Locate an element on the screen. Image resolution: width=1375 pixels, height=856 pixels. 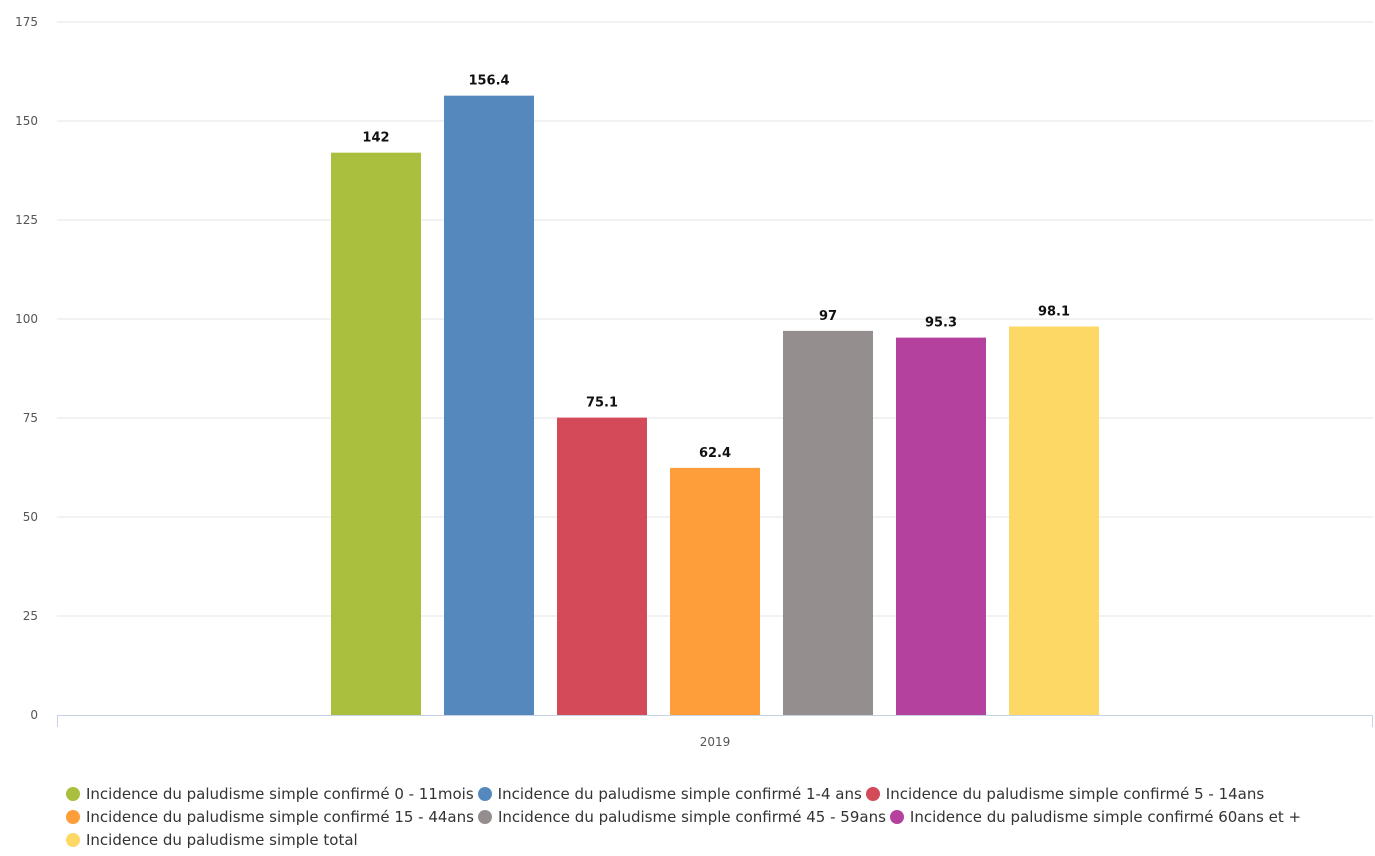
y-tick-label: 0 is located at coordinates (34, 715).